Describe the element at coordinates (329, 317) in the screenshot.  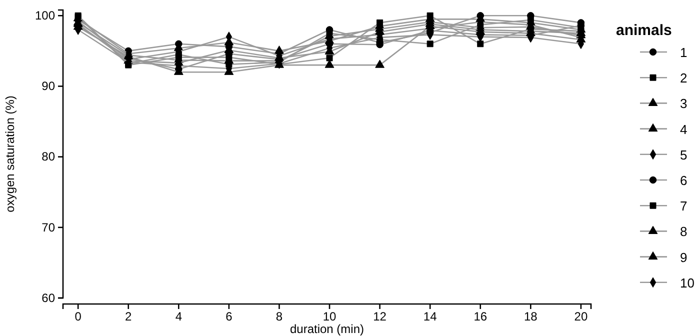
I see `x-tick-label: 10` at that location.